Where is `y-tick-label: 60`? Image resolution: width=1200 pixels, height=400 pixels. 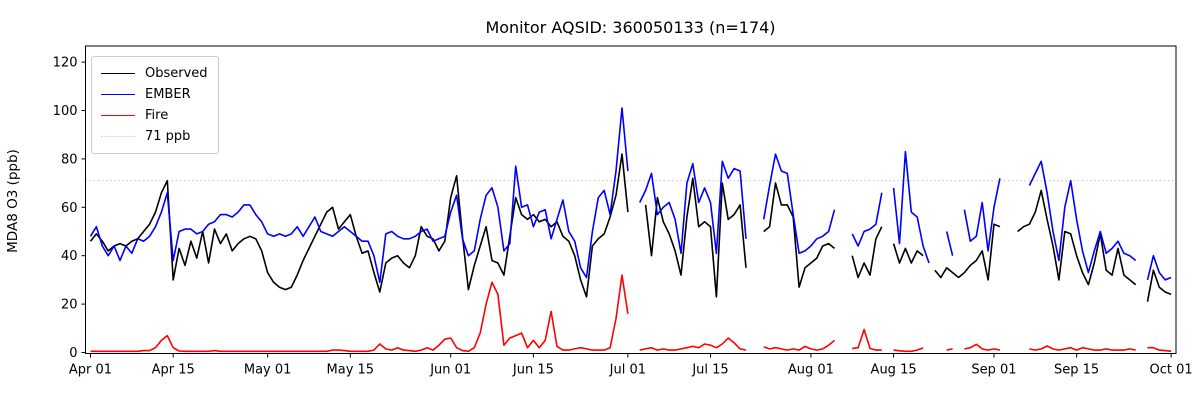 y-tick-label: 60 is located at coordinates (69, 208).